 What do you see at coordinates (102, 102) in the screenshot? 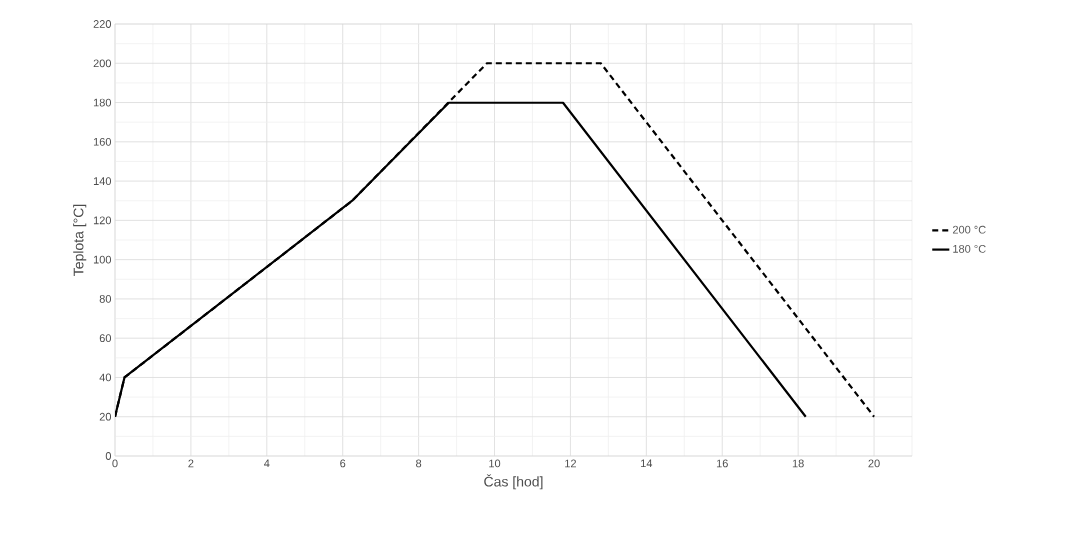
I see `y-tick-label: 180` at bounding box center [102, 102].